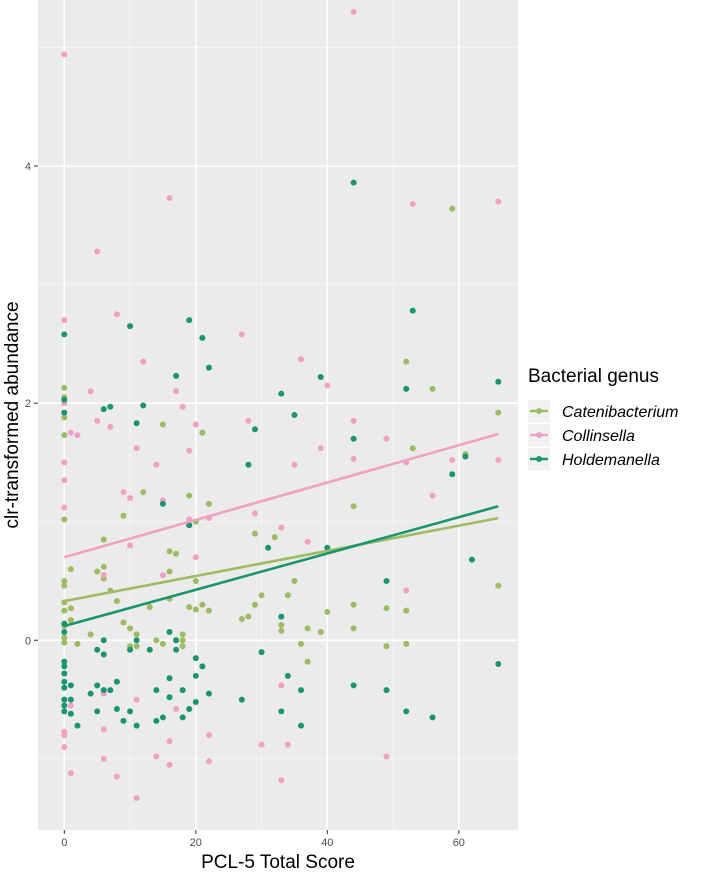 This screenshot has width=708, height=874. Describe the element at coordinates (12, 414) in the screenshot. I see `y-axis-title: clr-transformed abundance` at that location.